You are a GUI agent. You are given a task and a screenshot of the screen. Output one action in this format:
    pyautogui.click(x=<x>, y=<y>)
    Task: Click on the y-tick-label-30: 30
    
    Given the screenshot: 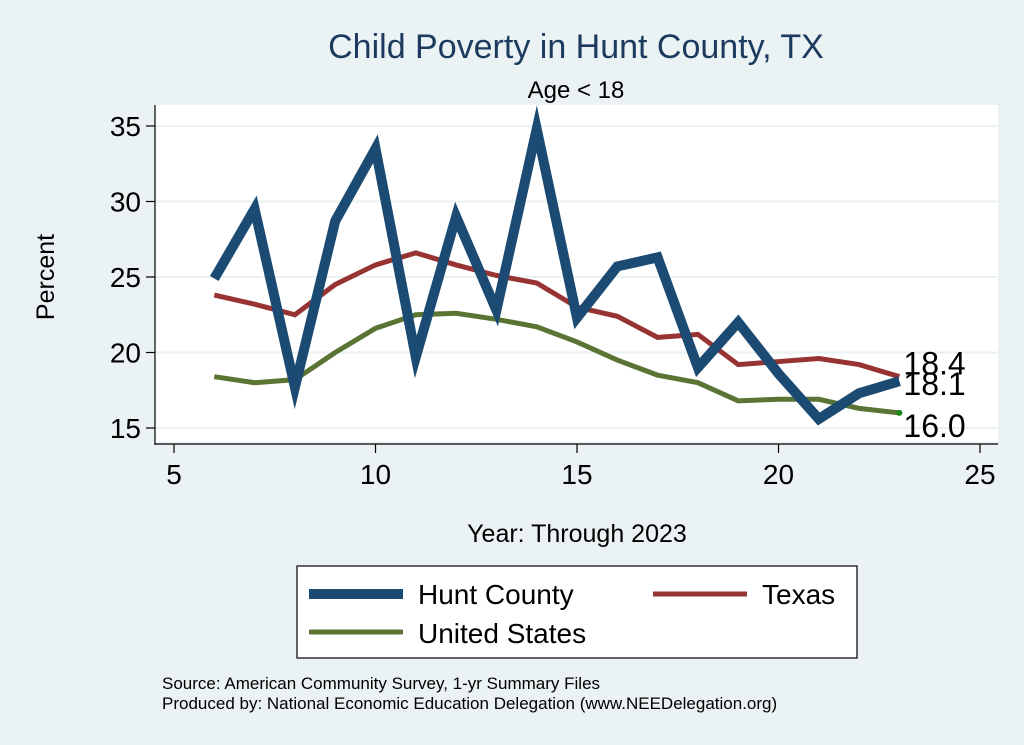 What is the action you would take?
    pyautogui.click(x=125, y=202)
    